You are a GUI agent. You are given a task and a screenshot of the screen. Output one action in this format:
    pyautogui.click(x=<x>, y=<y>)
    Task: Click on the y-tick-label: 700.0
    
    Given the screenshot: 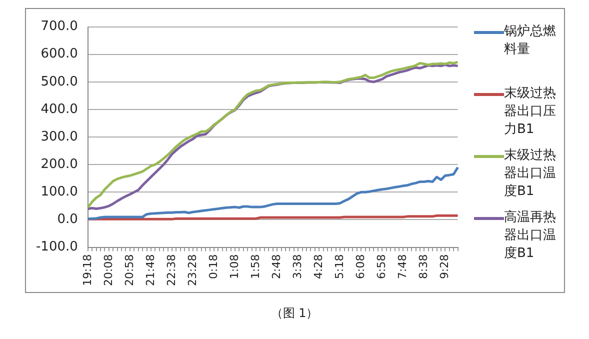 What is the action you would take?
    pyautogui.click(x=59, y=26)
    